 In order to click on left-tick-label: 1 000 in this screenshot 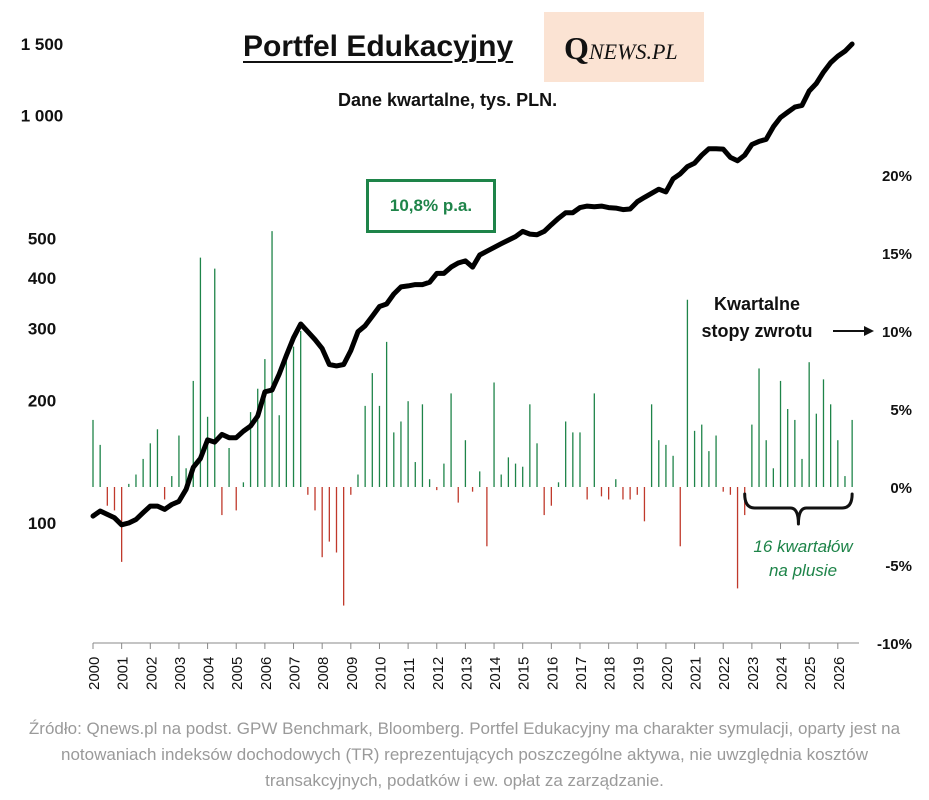, I will do `click(42, 116)`.